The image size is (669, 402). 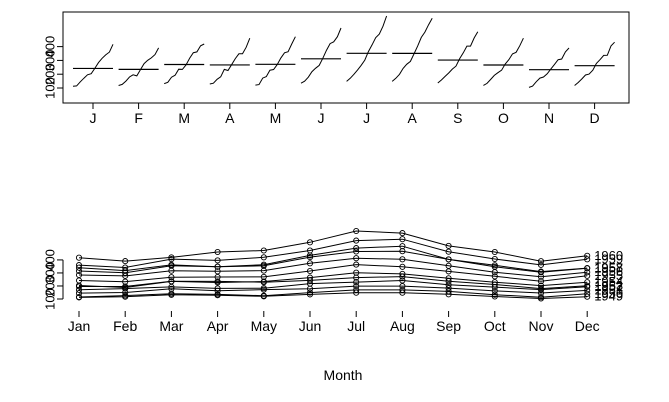 I want to click on seasonal-year-label-1950: 1950, so click(x=608, y=293).